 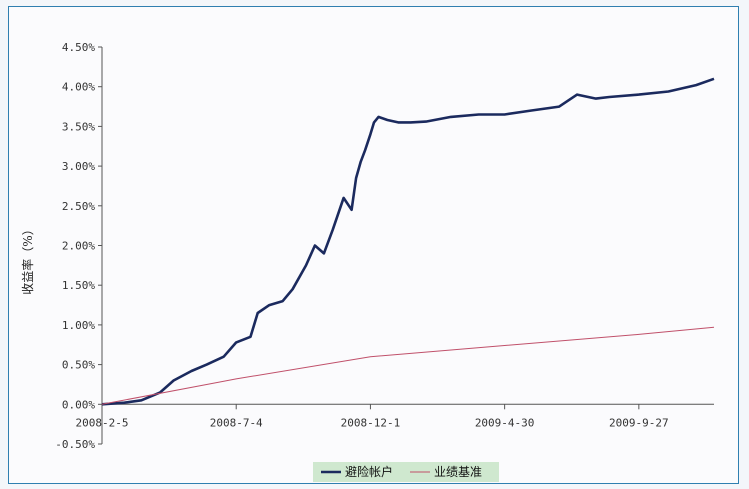 I want to click on x-tick-label: 2008-7-4, so click(x=236, y=422).